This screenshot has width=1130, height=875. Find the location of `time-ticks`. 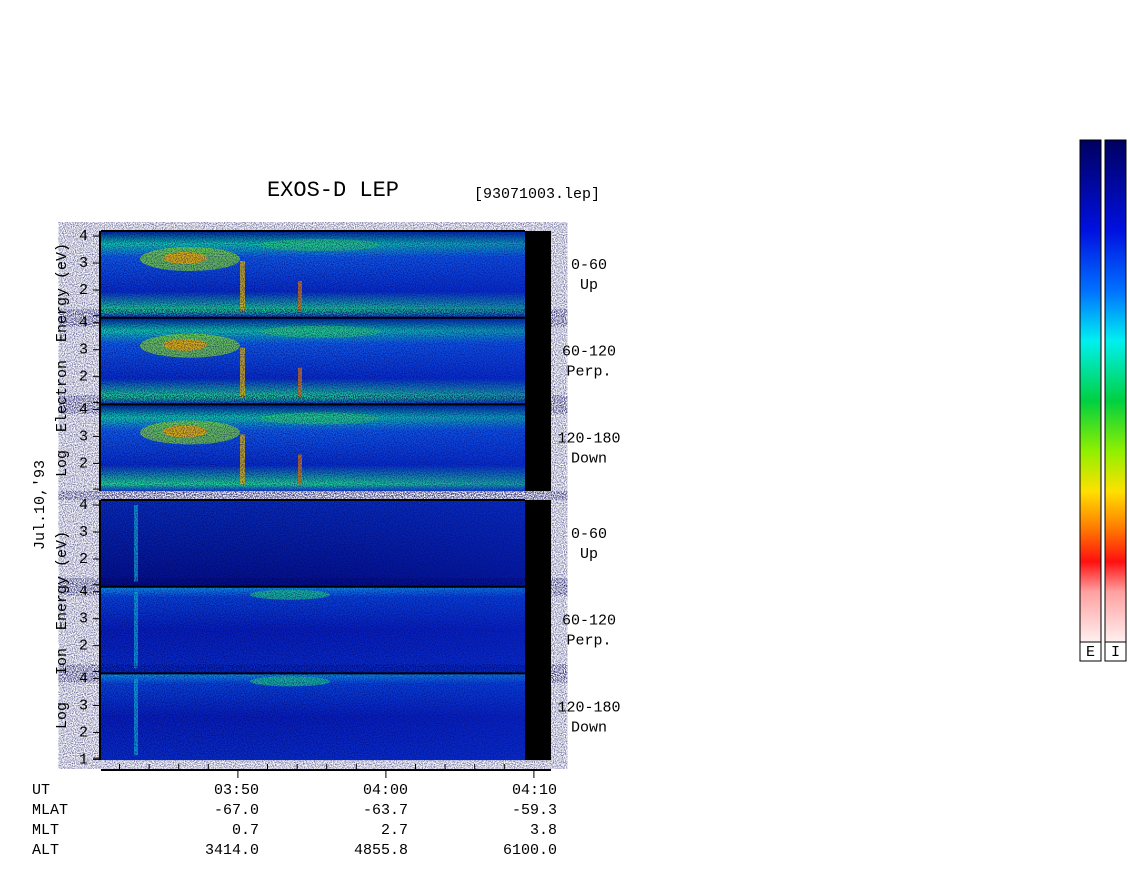

time-ticks is located at coordinates (327, 771).